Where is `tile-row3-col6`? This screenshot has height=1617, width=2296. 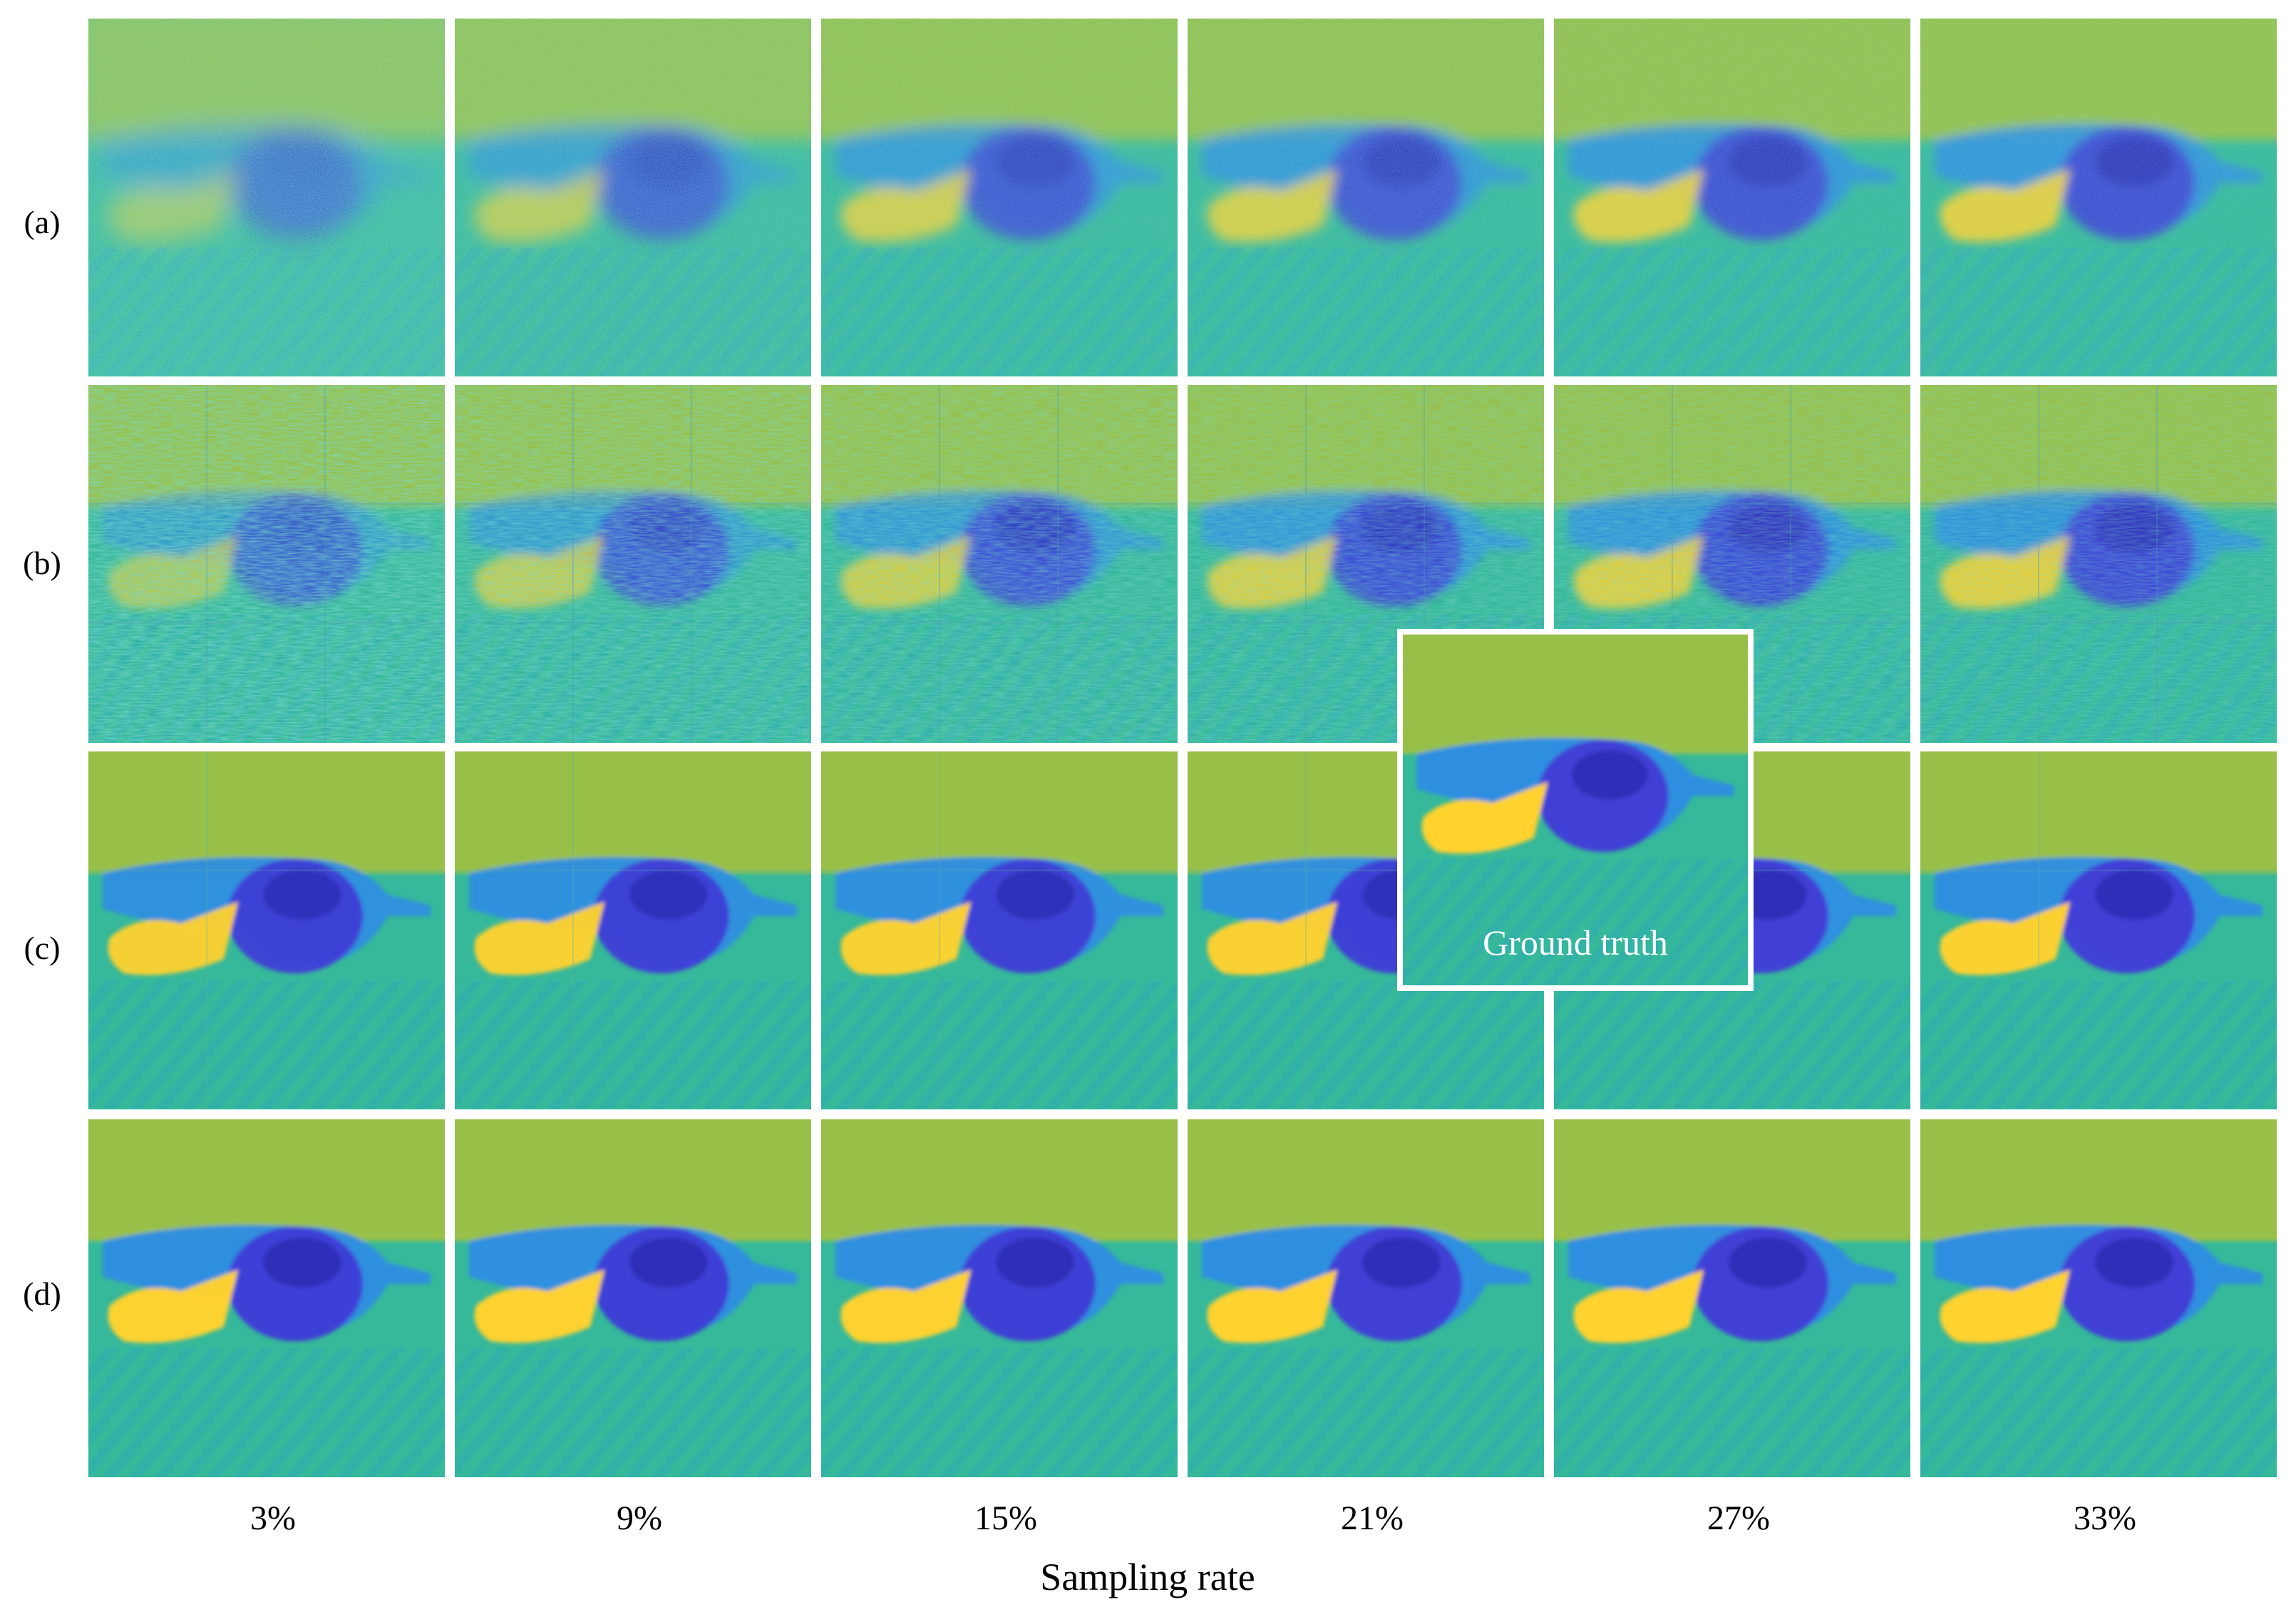
tile-row3-col6 is located at coordinates (2098, 930).